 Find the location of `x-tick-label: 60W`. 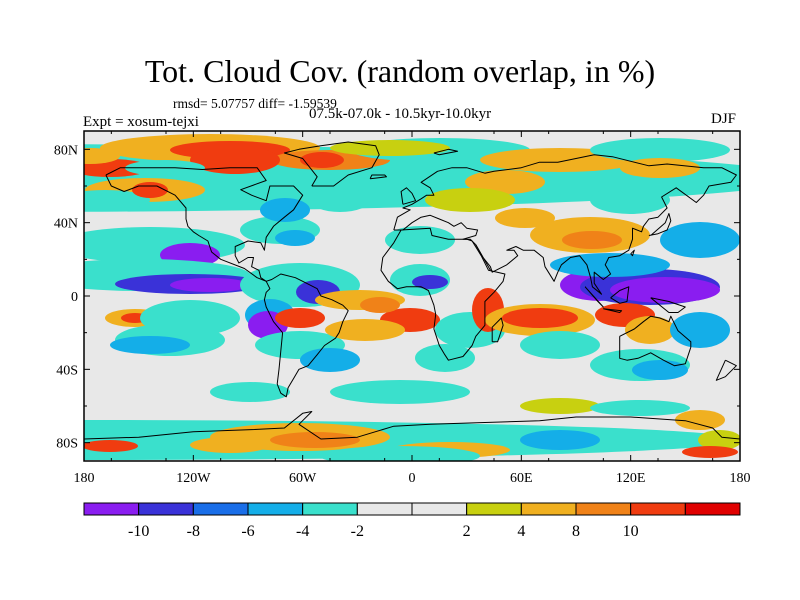

x-tick-label: 60W is located at coordinates (303, 478).